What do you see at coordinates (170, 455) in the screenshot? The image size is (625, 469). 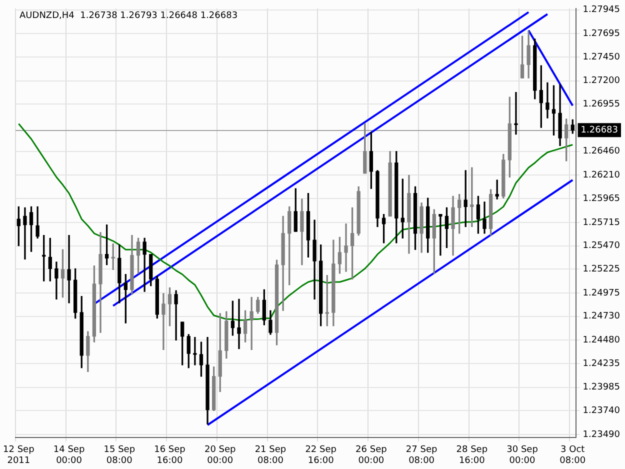 I see `x-tick-label: 16 Sep 16:00` at bounding box center [170, 455].